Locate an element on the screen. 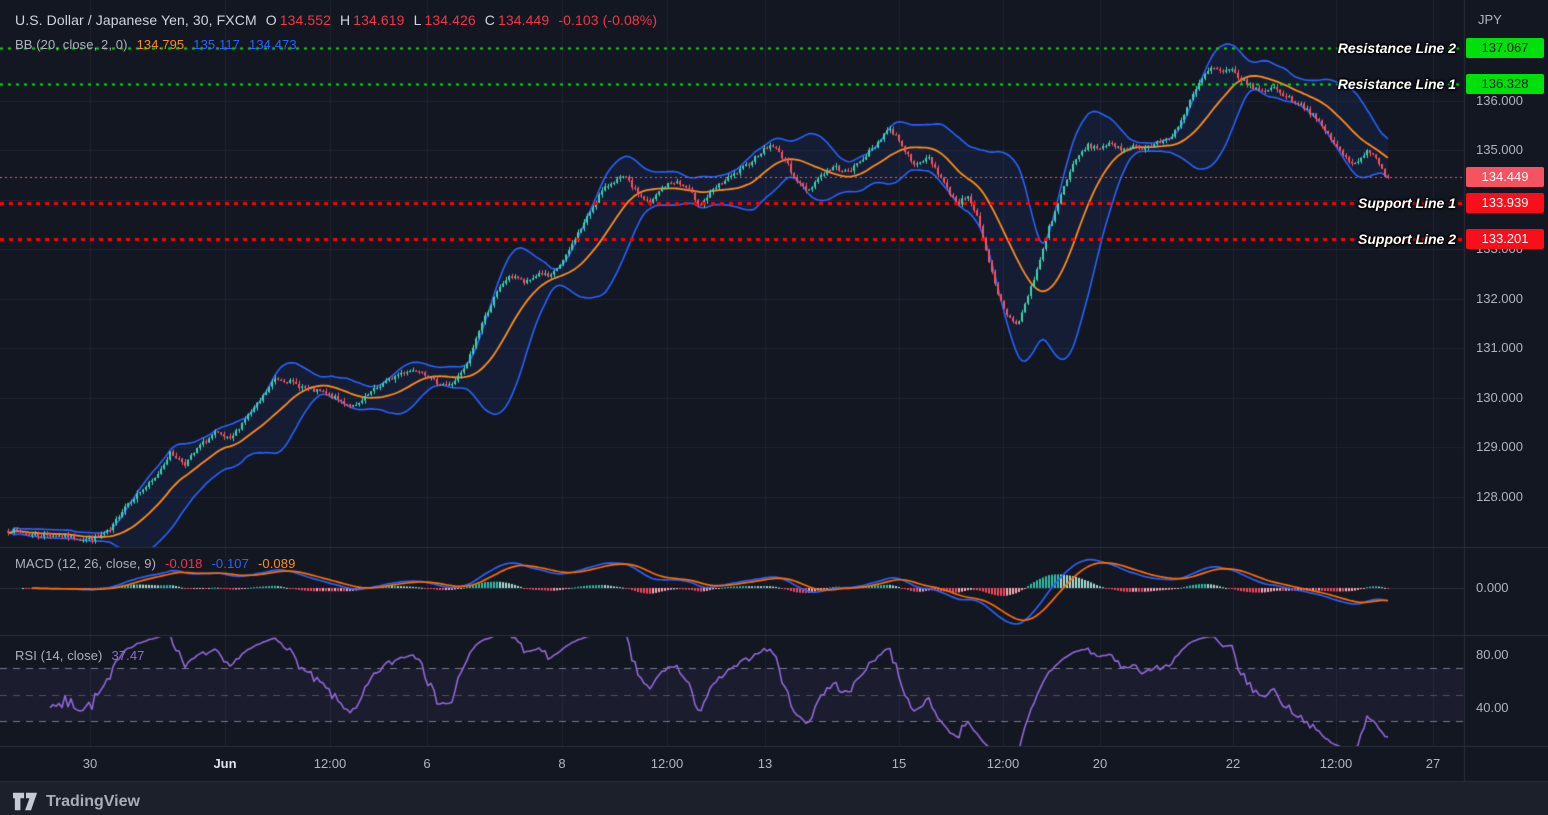 The width and height of the screenshot is (1548, 815). support-line-2-label: Support Line 2 is located at coordinates (1407, 239).